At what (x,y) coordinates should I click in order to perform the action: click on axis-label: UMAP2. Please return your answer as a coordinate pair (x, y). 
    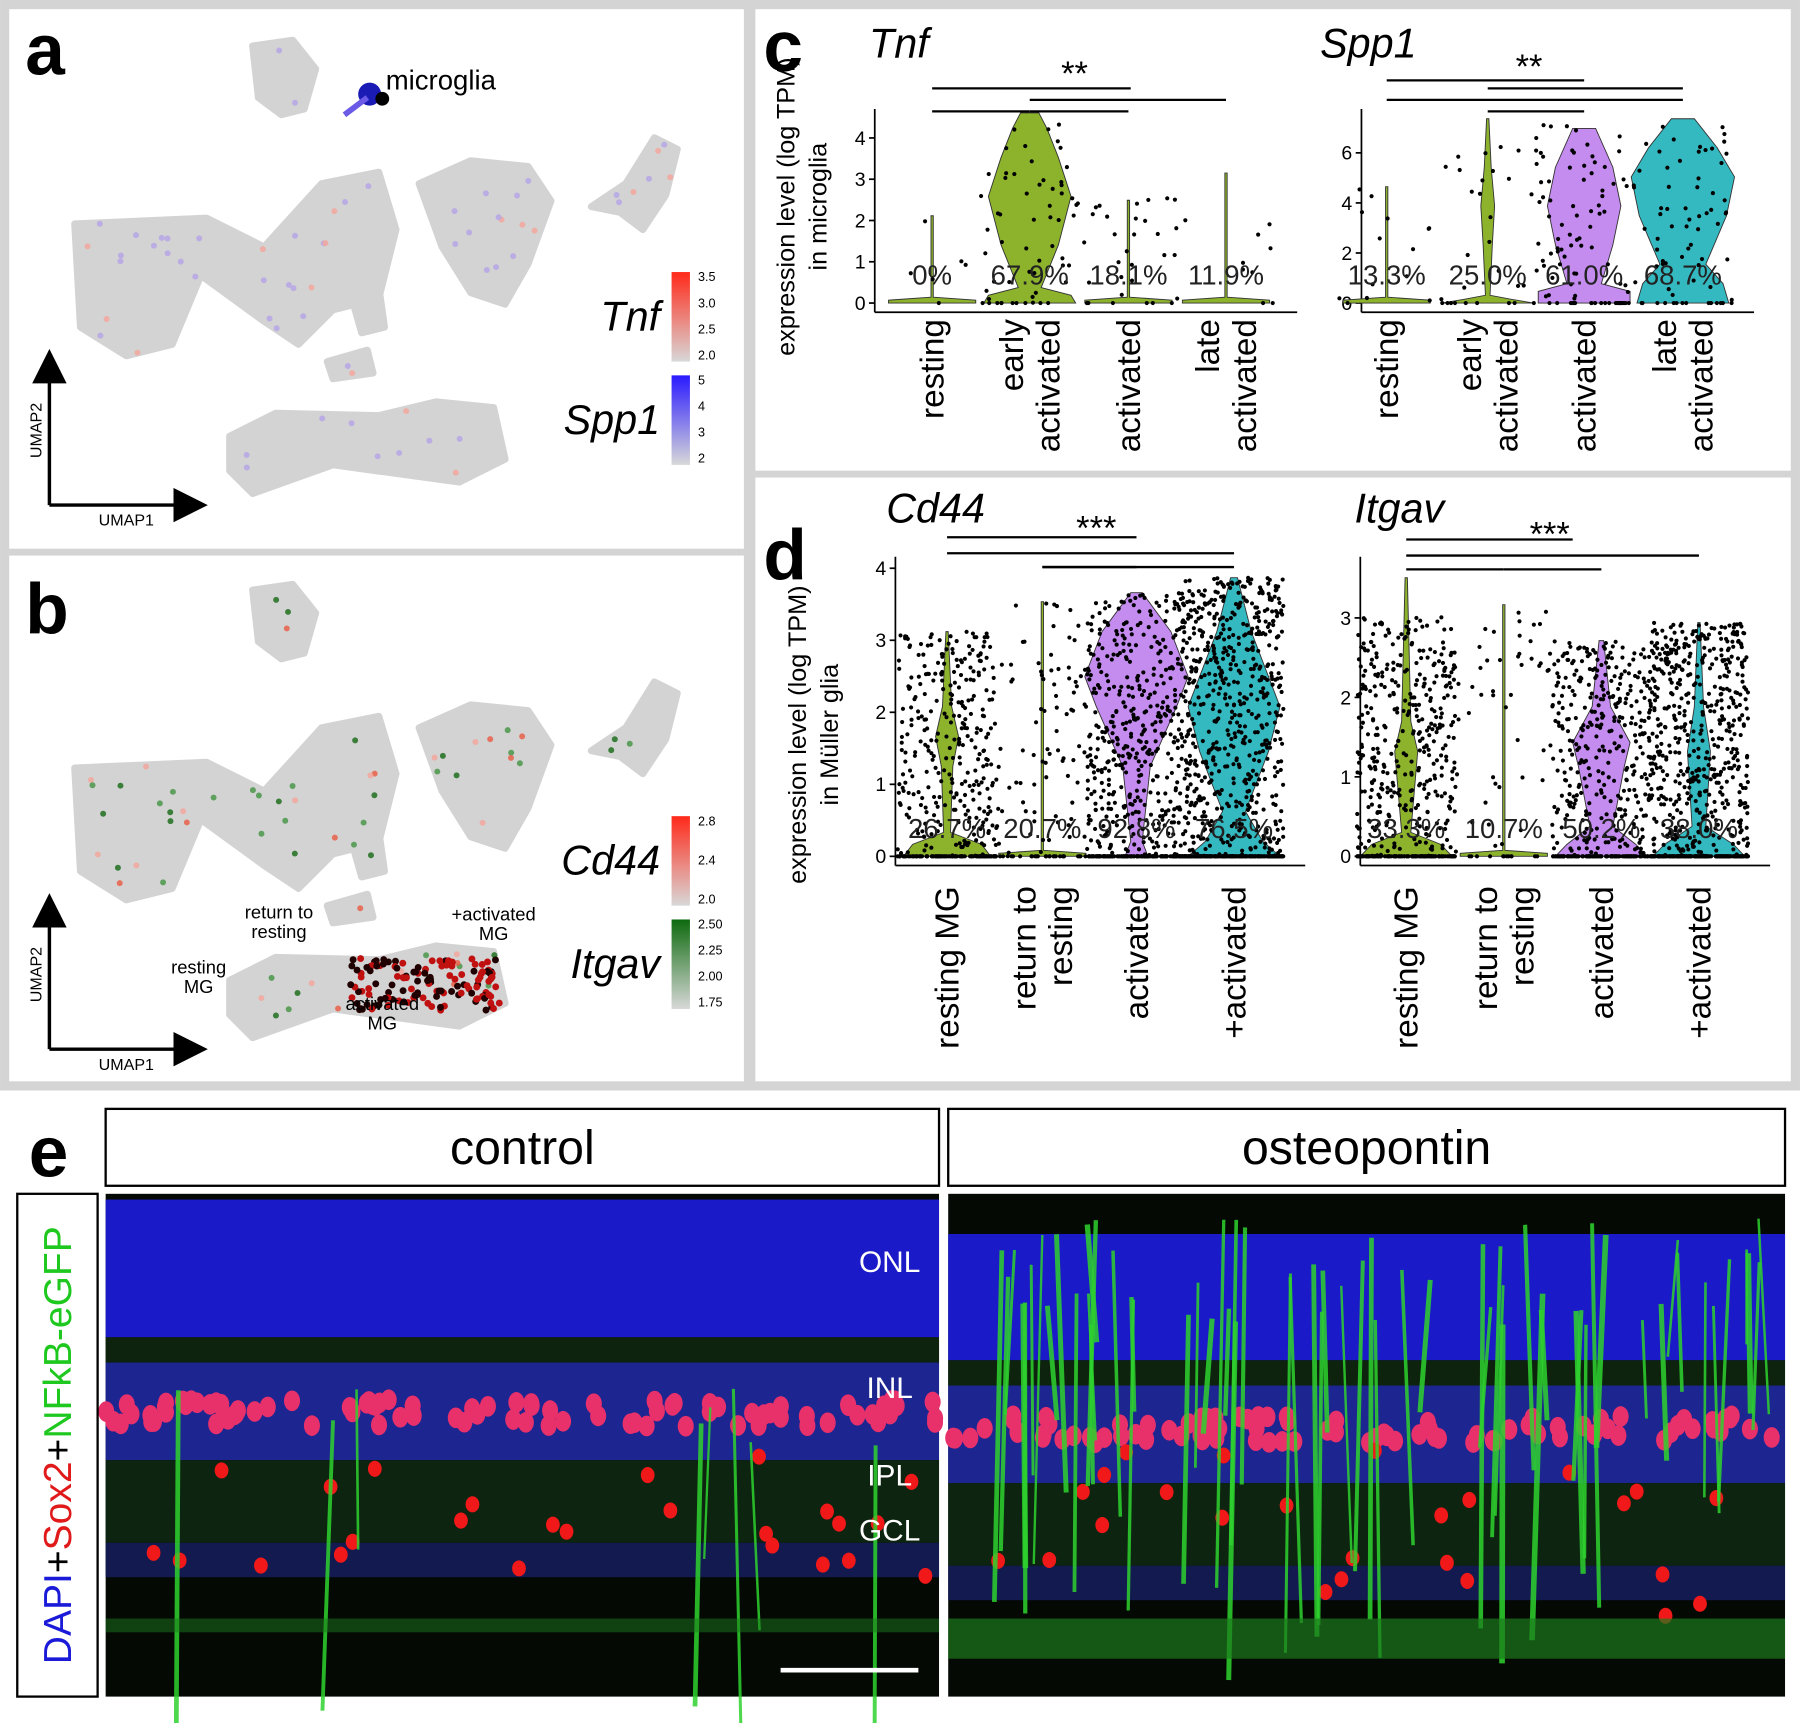
    Looking at the image, I should click on (36, 430).